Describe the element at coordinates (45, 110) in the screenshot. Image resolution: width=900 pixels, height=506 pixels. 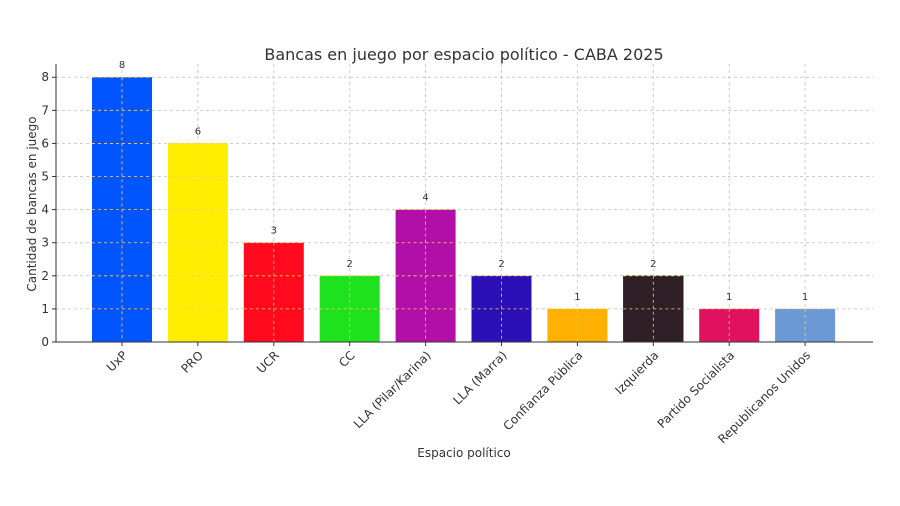
I see `y-tick-label: 7` at that location.